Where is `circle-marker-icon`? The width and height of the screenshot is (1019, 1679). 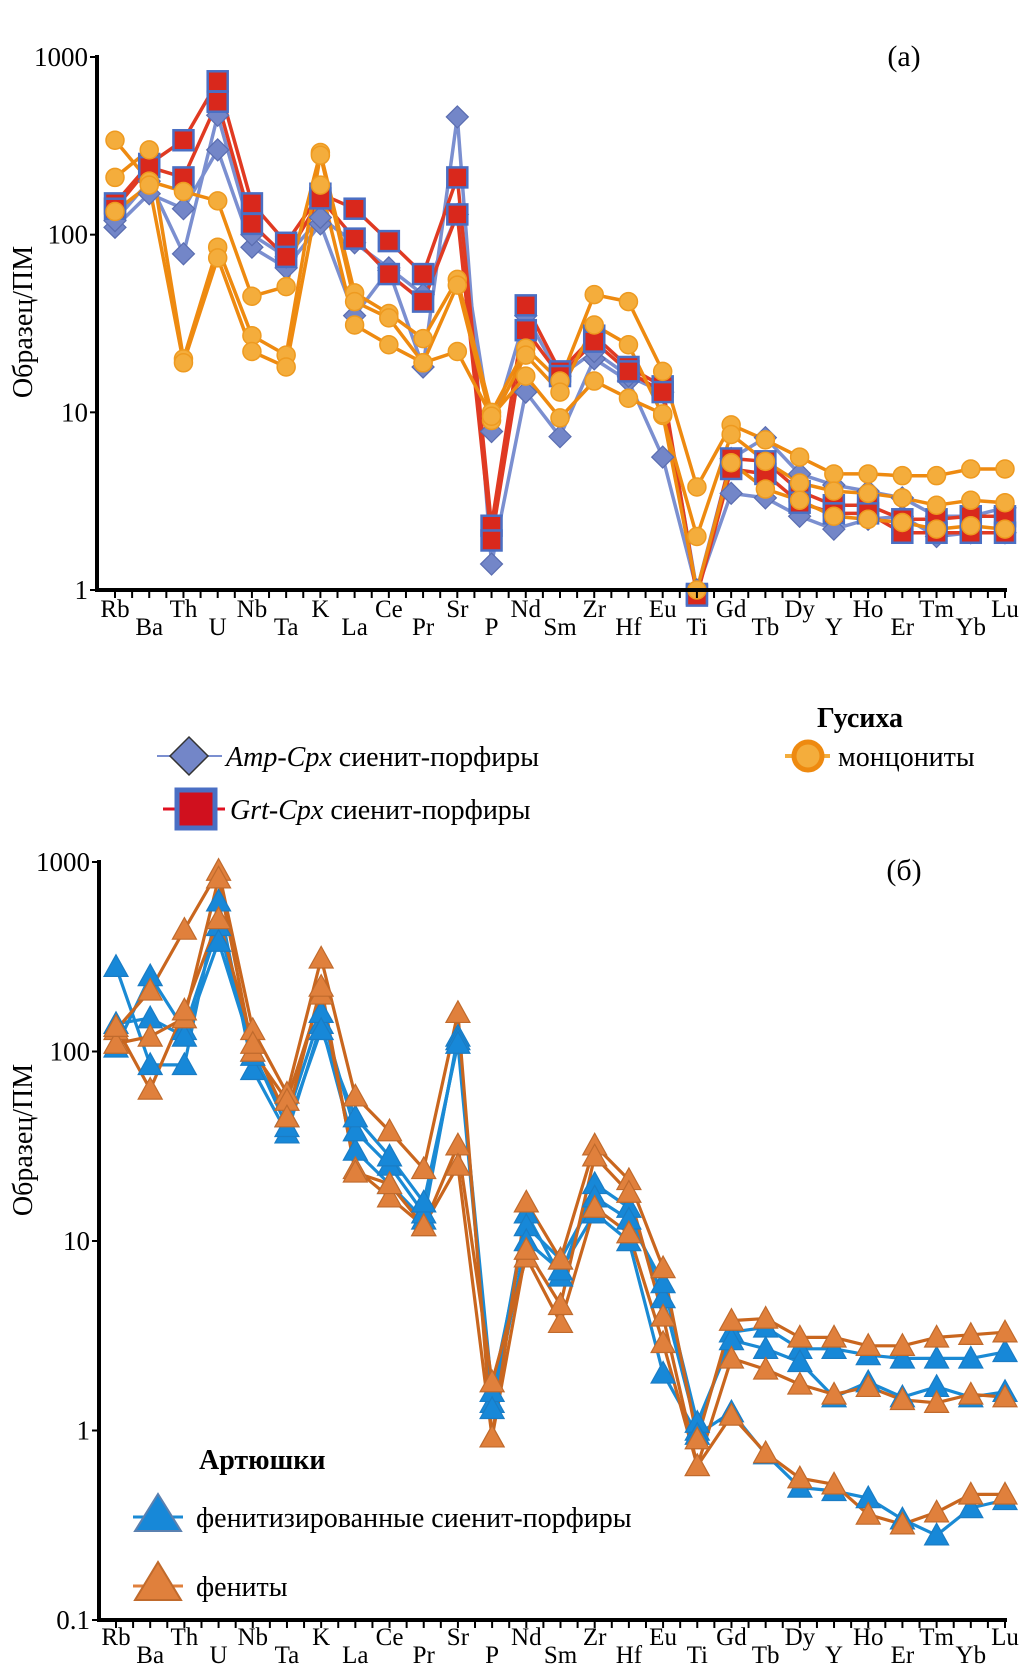
circle-marker-icon is located at coordinates (808, 756).